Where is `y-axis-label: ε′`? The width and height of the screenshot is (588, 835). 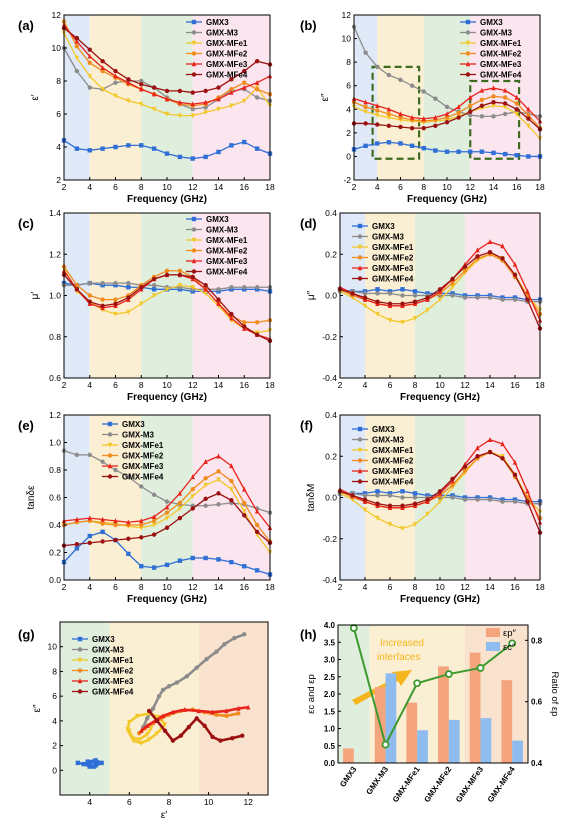 y-axis-label: ε′ is located at coordinates (35, 97).